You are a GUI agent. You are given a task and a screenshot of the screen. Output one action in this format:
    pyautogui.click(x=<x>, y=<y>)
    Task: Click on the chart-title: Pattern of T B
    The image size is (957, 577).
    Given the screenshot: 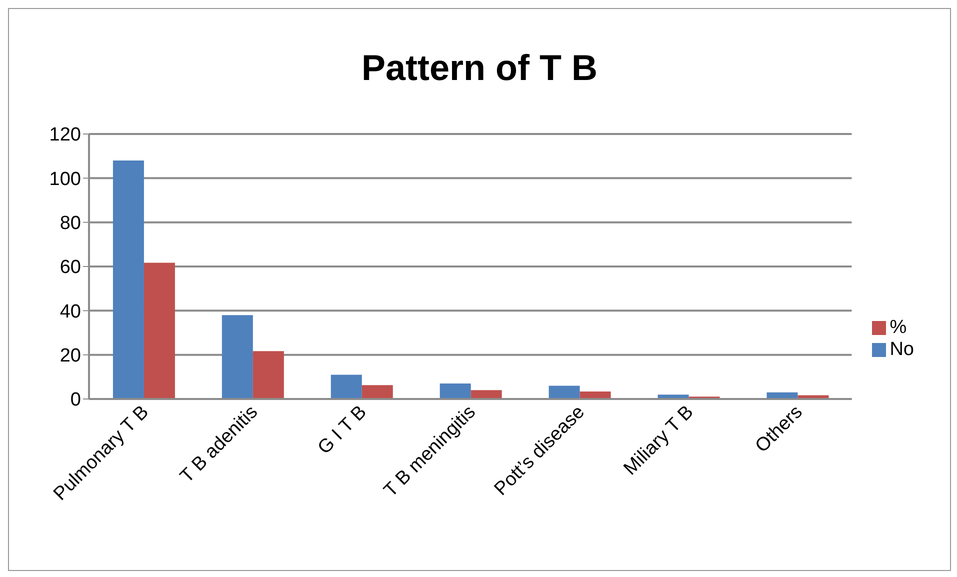 What is the action you would take?
    pyautogui.click(x=479, y=68)
    